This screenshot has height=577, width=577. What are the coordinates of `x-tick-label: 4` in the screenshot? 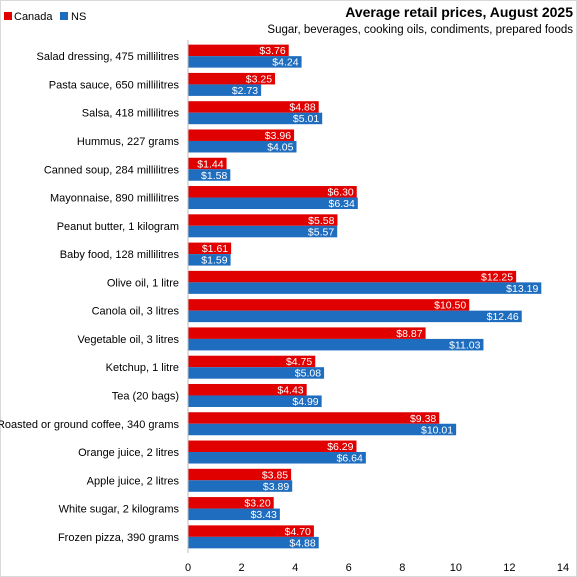 It's located at (295, 568).